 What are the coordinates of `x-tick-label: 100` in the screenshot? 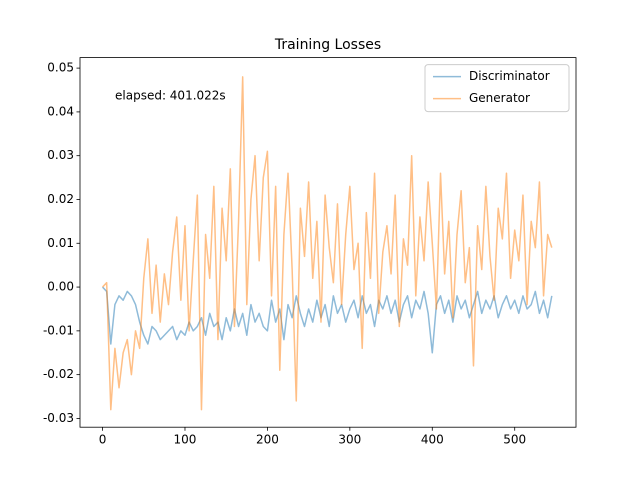 It's located at (185, 440).